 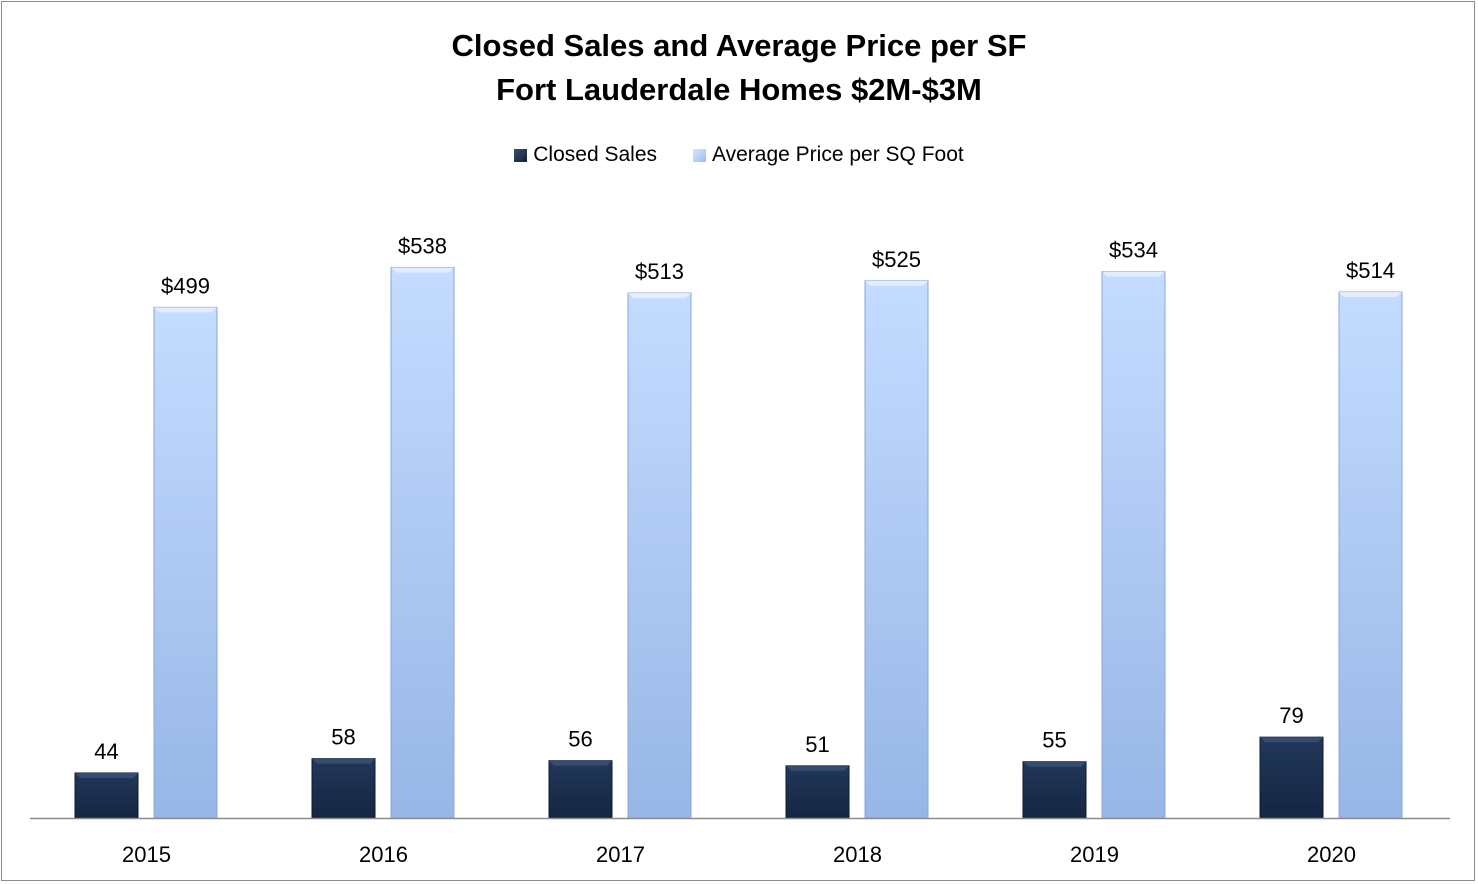 What do you see at coordinates (106, 751) in the screenshot?
I see `data-label-closed-sales-2015: 44` at bounding box center [106, 751].